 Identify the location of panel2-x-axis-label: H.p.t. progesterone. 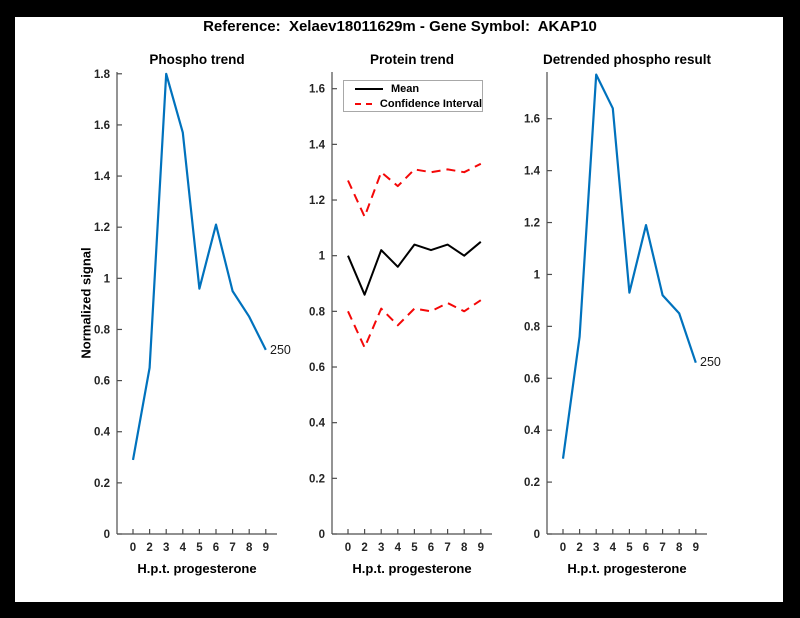
(412, 568).